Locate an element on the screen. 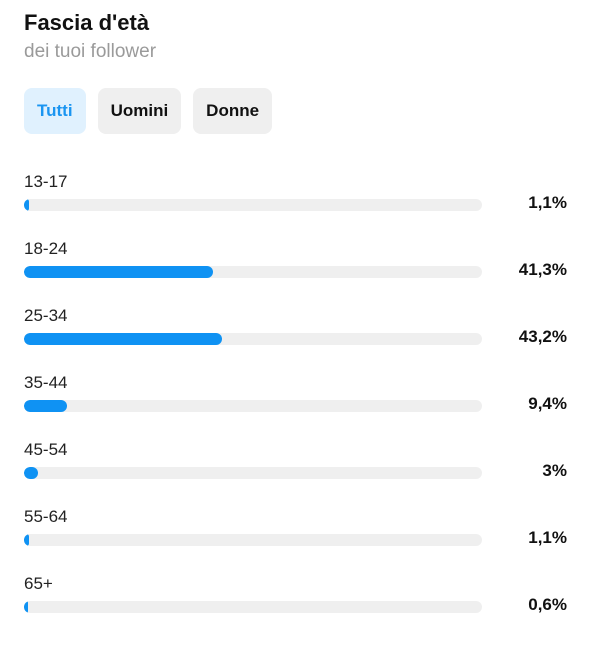 Image resolution: width=590 pixels, height=650 pixels. tab-all: Tutti is located at coordinates (55, 111).